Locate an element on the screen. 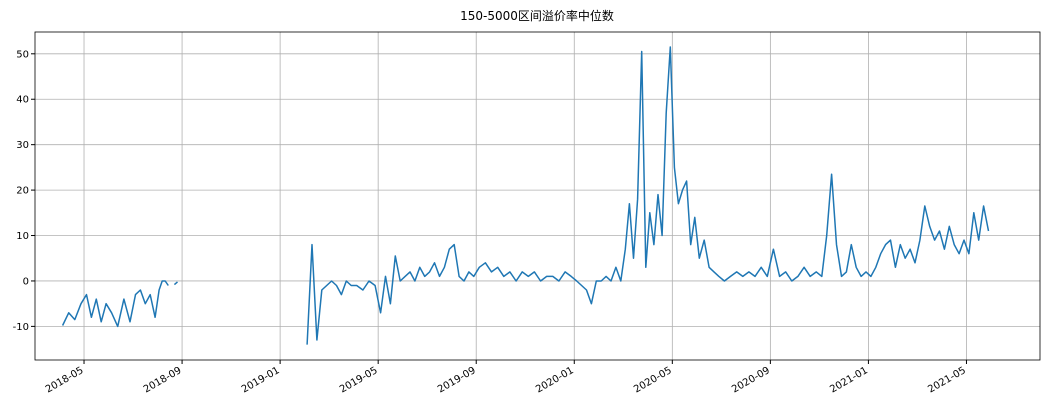  x-tick-label: 2018-05 is located at coordinates (65, 380).